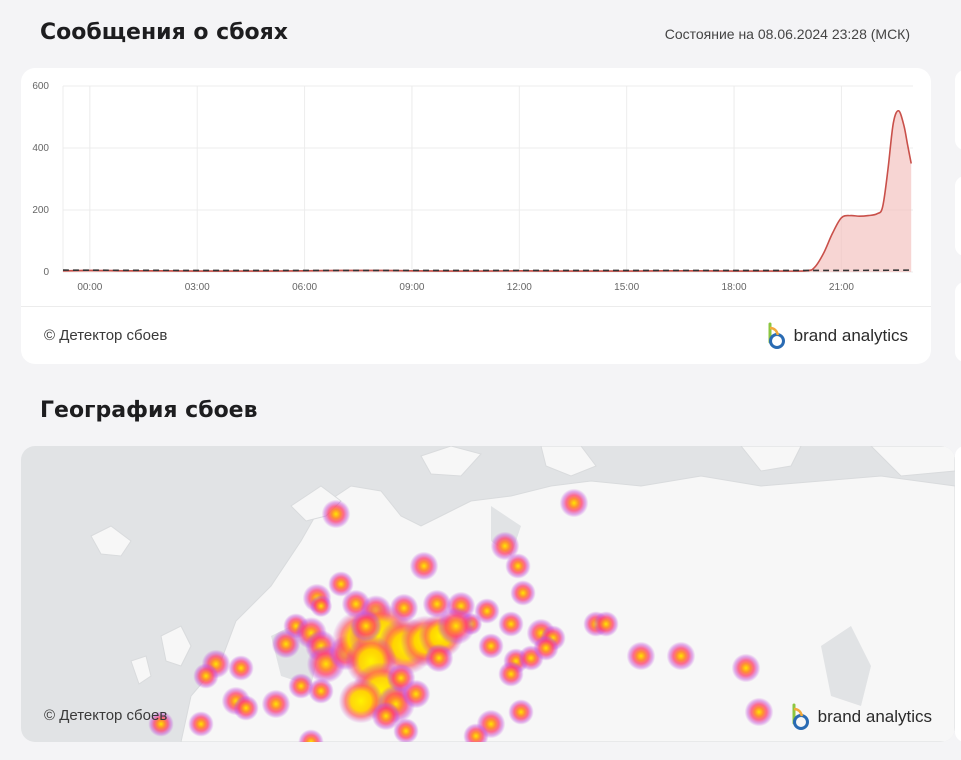 The image size is (961, 760). What do you see at coordinates (89, 287) in the screenshot?
I see `x-tick-label: 00:00` at bounding box center [89, 287].